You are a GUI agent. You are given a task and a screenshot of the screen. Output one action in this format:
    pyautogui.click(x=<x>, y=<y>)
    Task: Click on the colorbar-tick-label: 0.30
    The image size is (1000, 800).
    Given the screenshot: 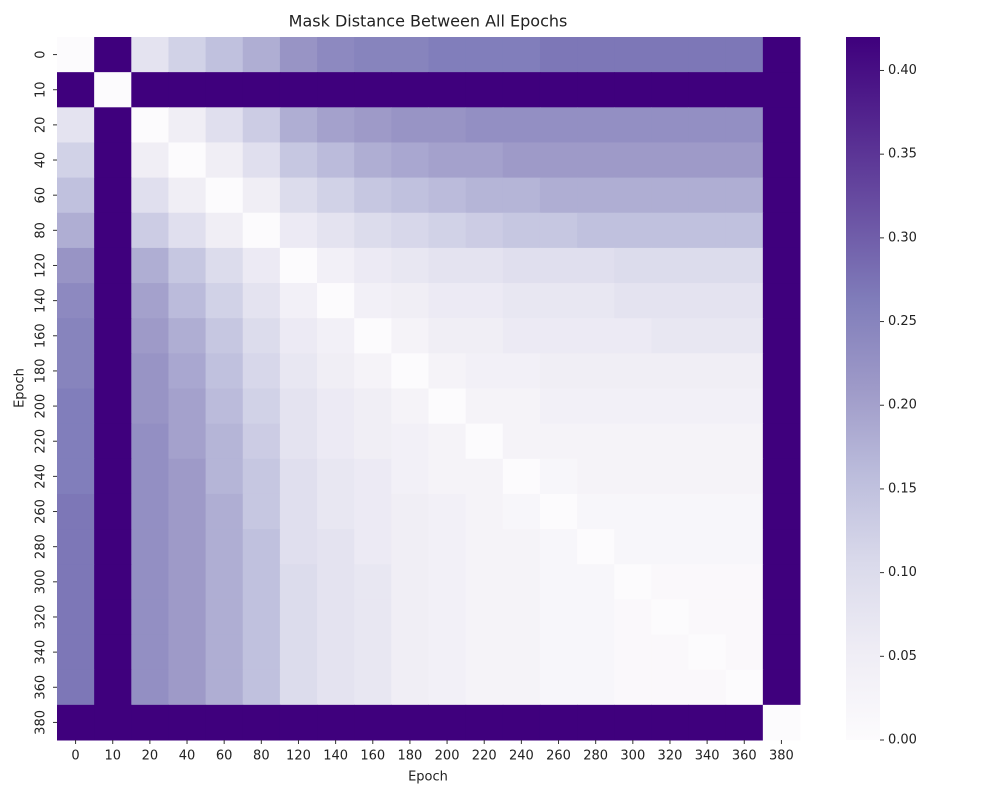 What is the action you would take?
    pyautogui.click(x=902, y=237)
    